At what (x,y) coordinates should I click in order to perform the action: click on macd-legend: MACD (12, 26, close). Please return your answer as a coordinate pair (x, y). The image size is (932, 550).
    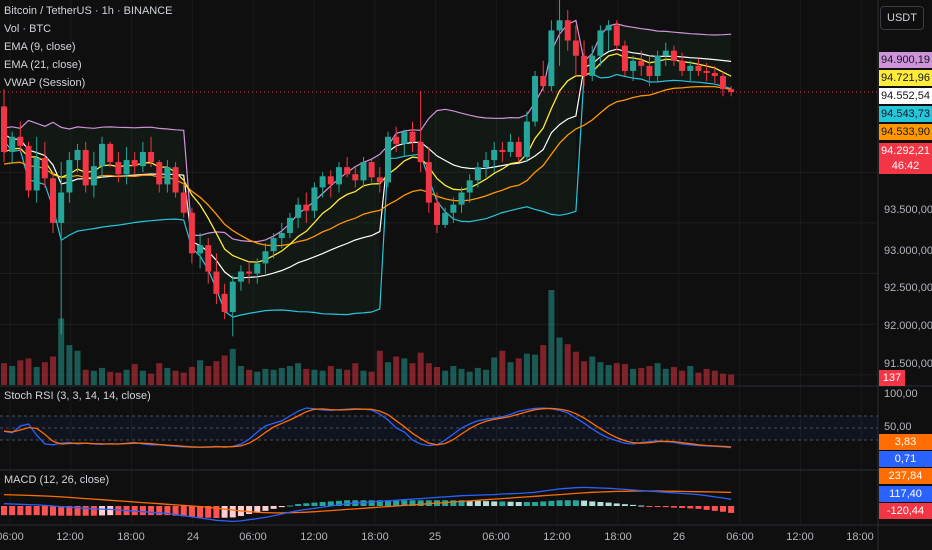
    Looking at the image, I should click on (57, 480).